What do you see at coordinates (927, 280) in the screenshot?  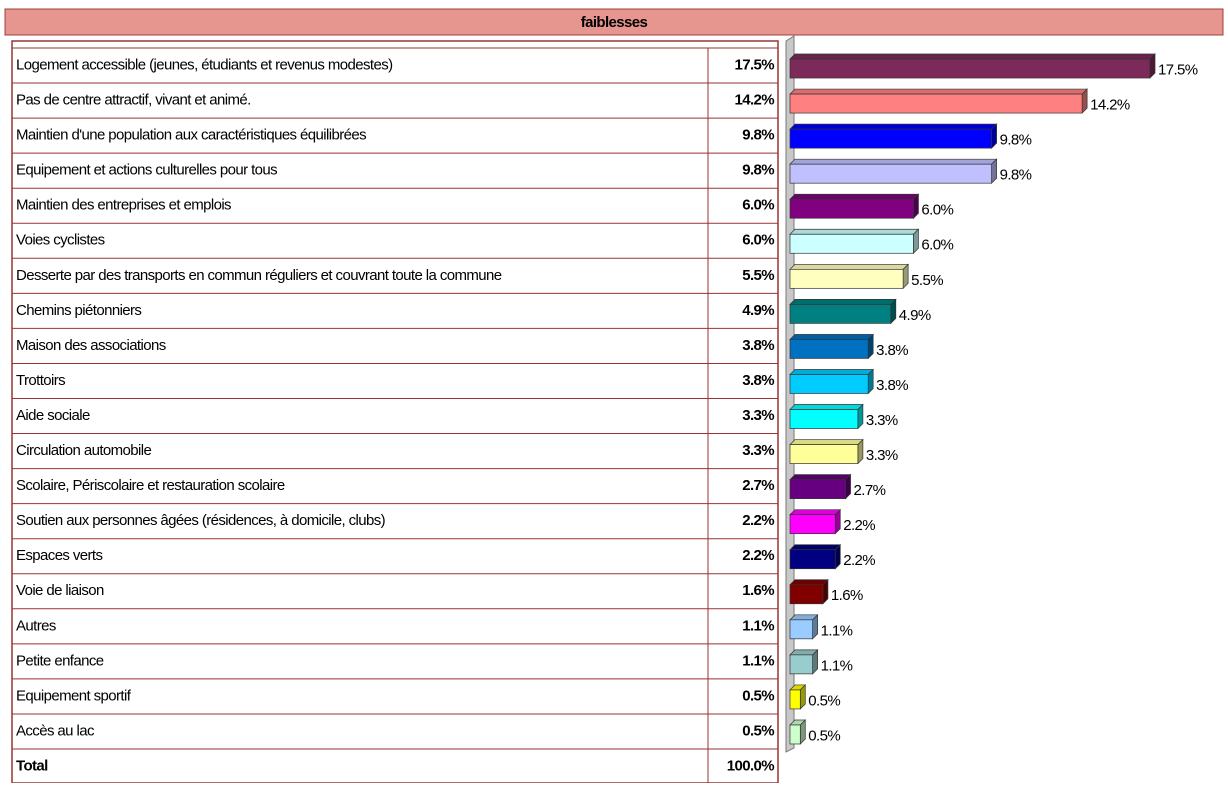 I see `data-label: 5.5%` at bounding box center [927, 280].